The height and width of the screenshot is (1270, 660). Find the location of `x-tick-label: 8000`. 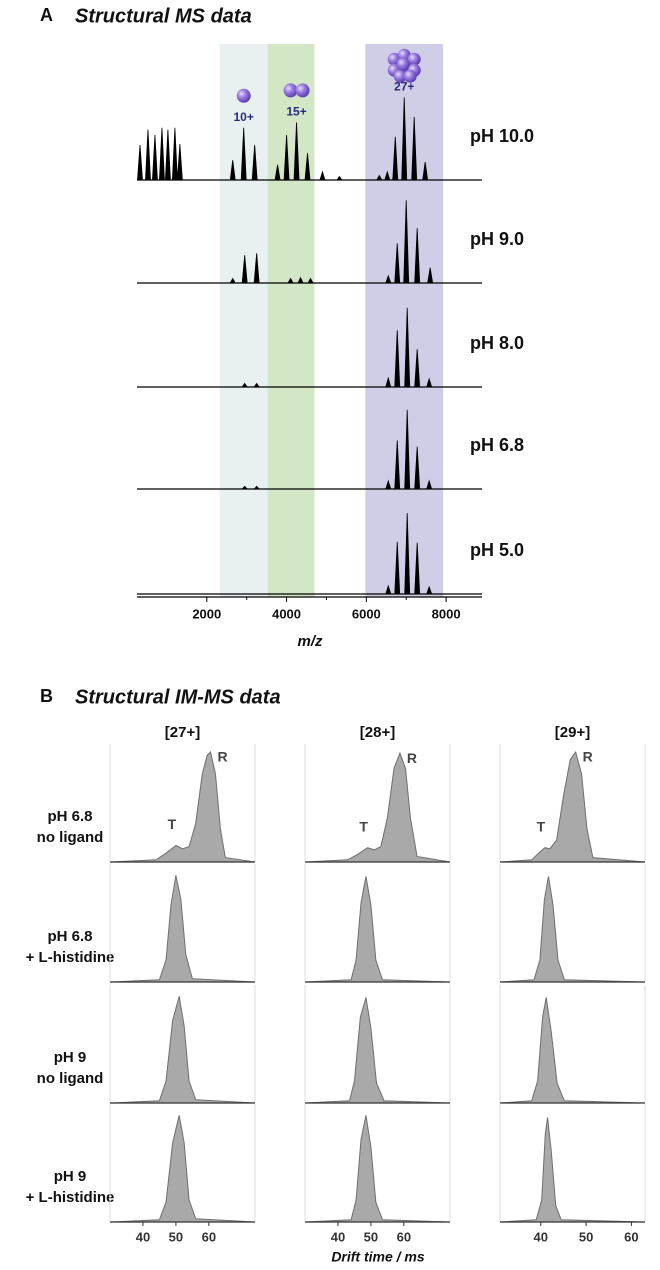

x-tick-label: 8000 is located at coordinates (446, 613).